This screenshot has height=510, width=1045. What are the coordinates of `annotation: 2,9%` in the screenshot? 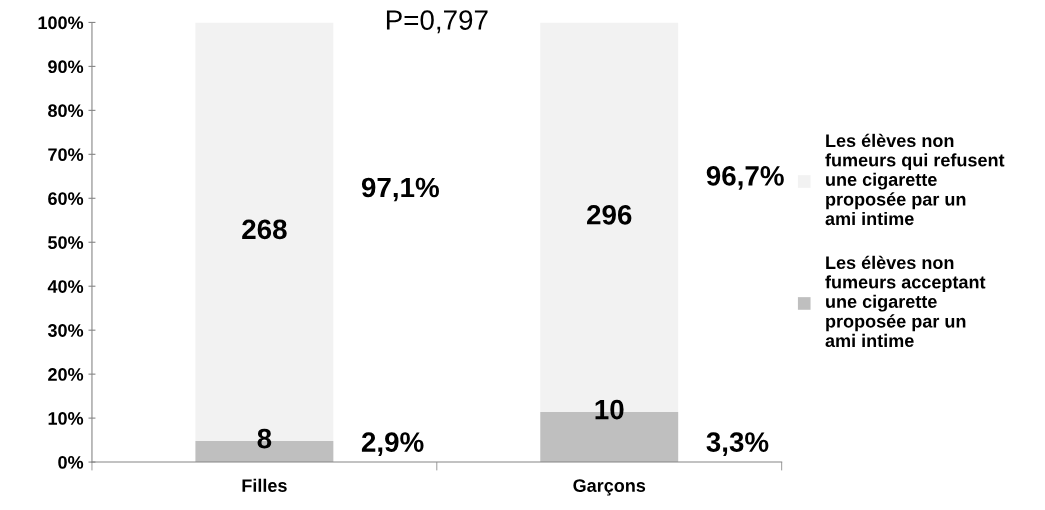 It's located at (392, 444).